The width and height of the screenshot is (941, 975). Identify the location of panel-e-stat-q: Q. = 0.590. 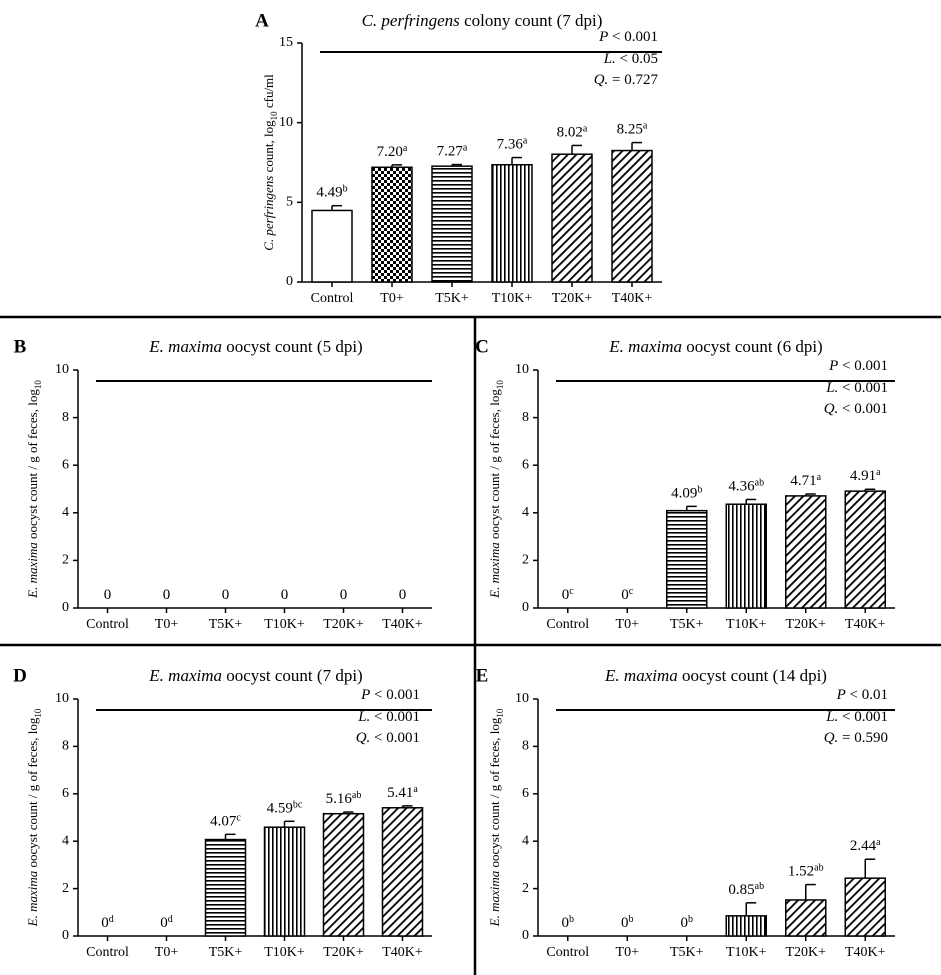
(856, 738).